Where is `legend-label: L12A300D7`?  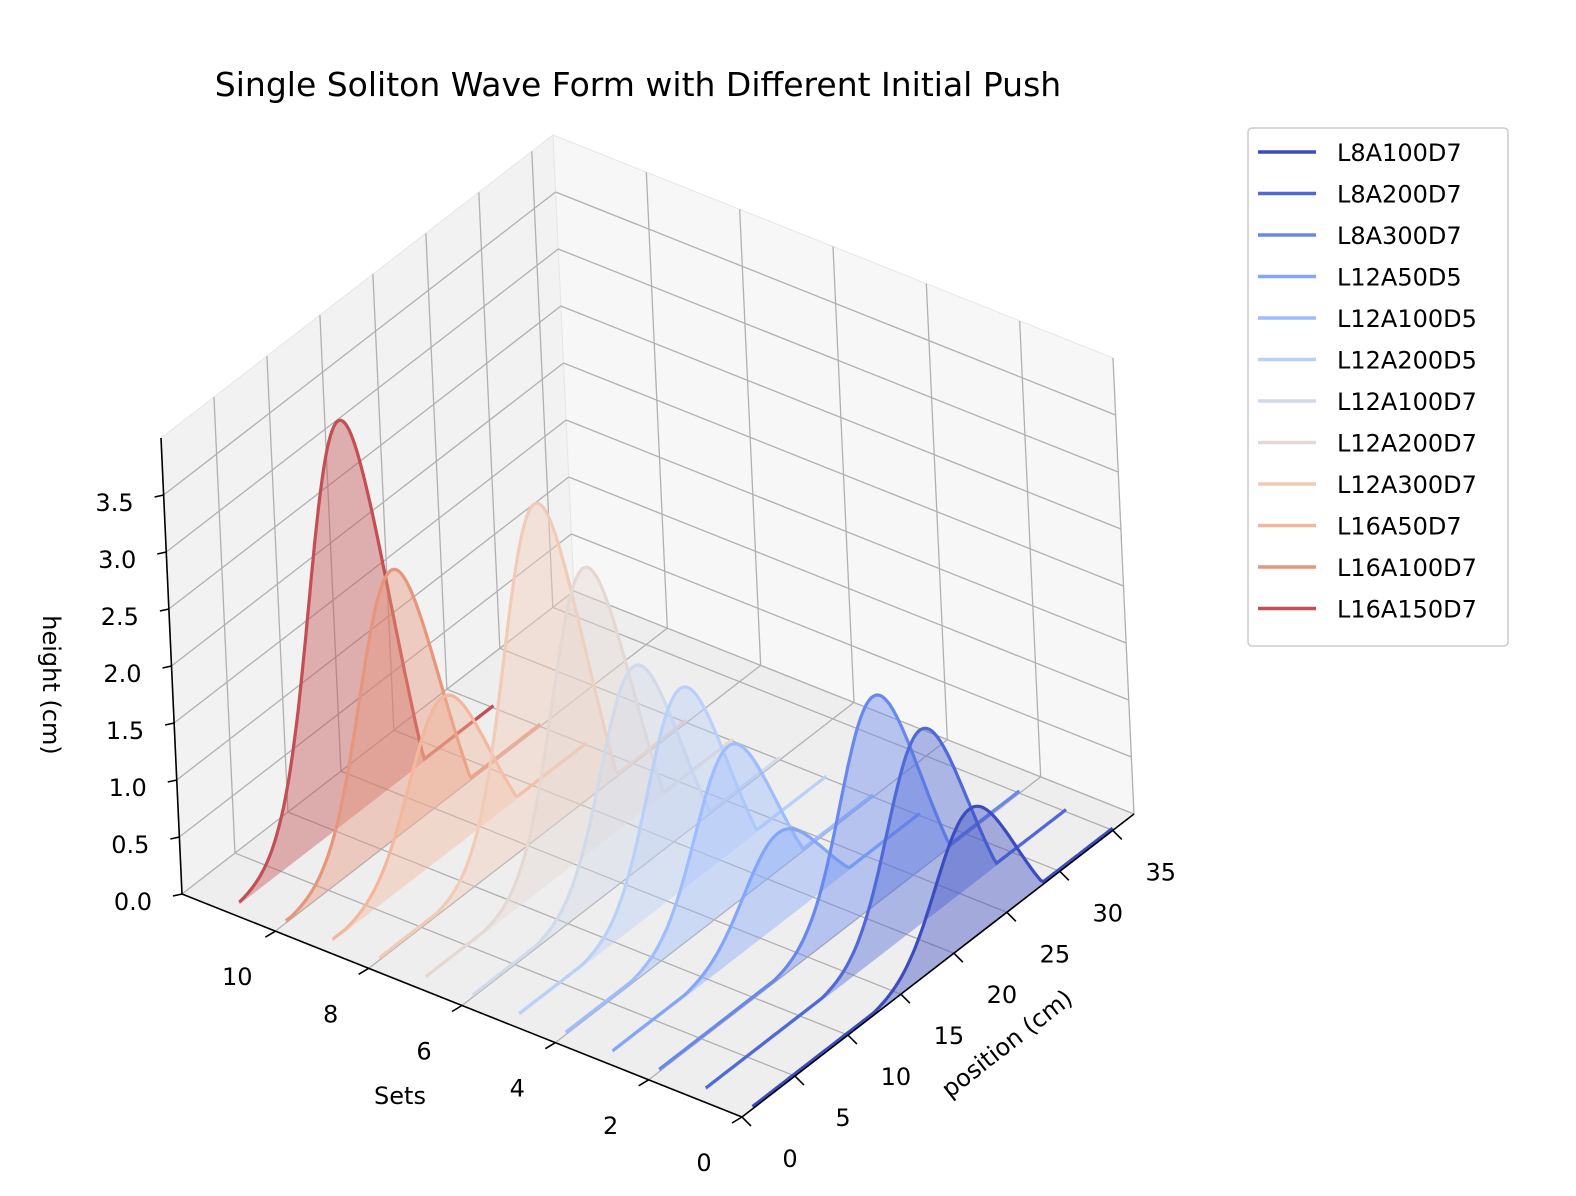
legend-label: L12A300D7 is located at coordinates (1407, 485).